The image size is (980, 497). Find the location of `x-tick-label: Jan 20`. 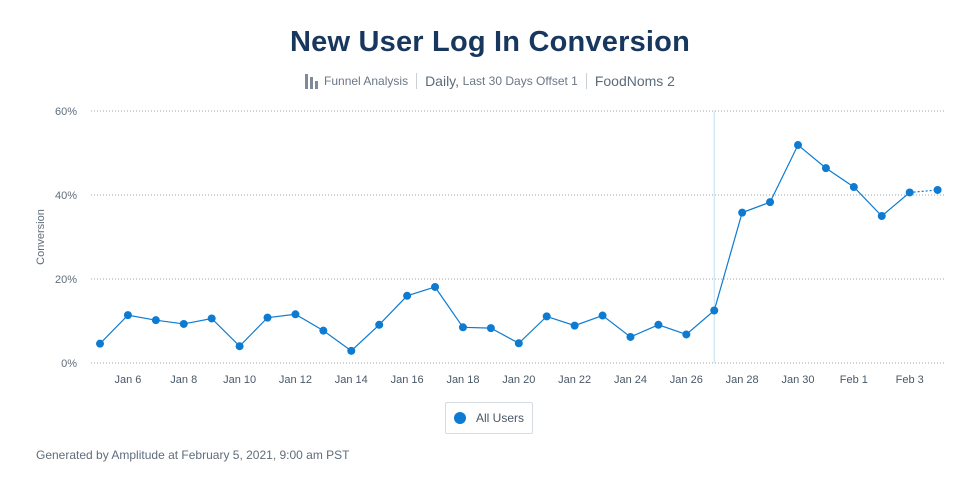

x-tick-label: Jan 20 is located at coordinates (518, 380).